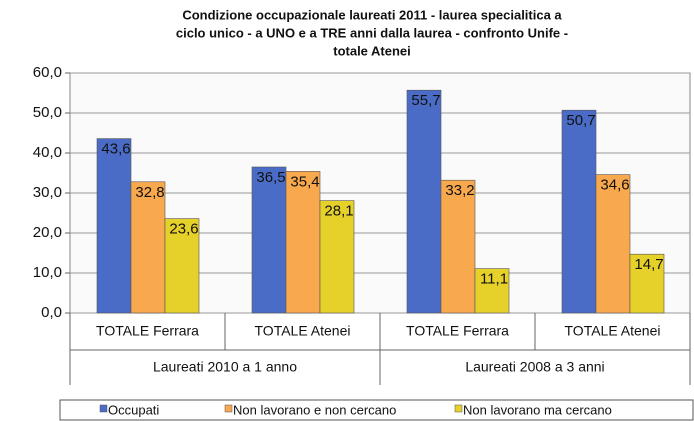 The image size is (694, 421). Describe the element at coordinates (47, 112) in the screenshot. I see `y-tick-label: 50,0` at that location.